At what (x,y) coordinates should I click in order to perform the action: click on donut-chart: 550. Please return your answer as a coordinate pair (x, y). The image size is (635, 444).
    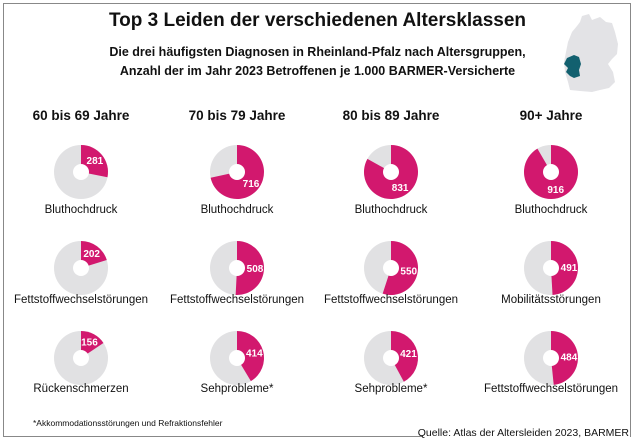
    Looking at the image, I should click on (391, 268).